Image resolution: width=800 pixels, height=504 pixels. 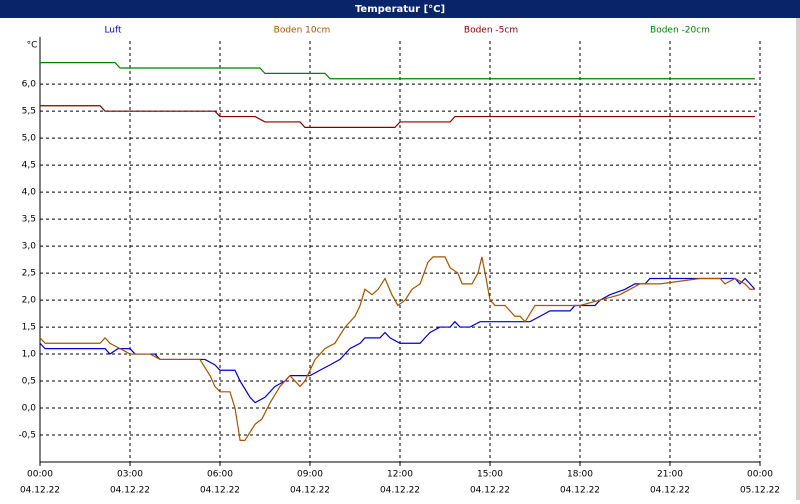 What do you see at coordinates (29, 382) in the screenshot?
I see `y-tick-label: 0,5` at bounding box center [29, 382].